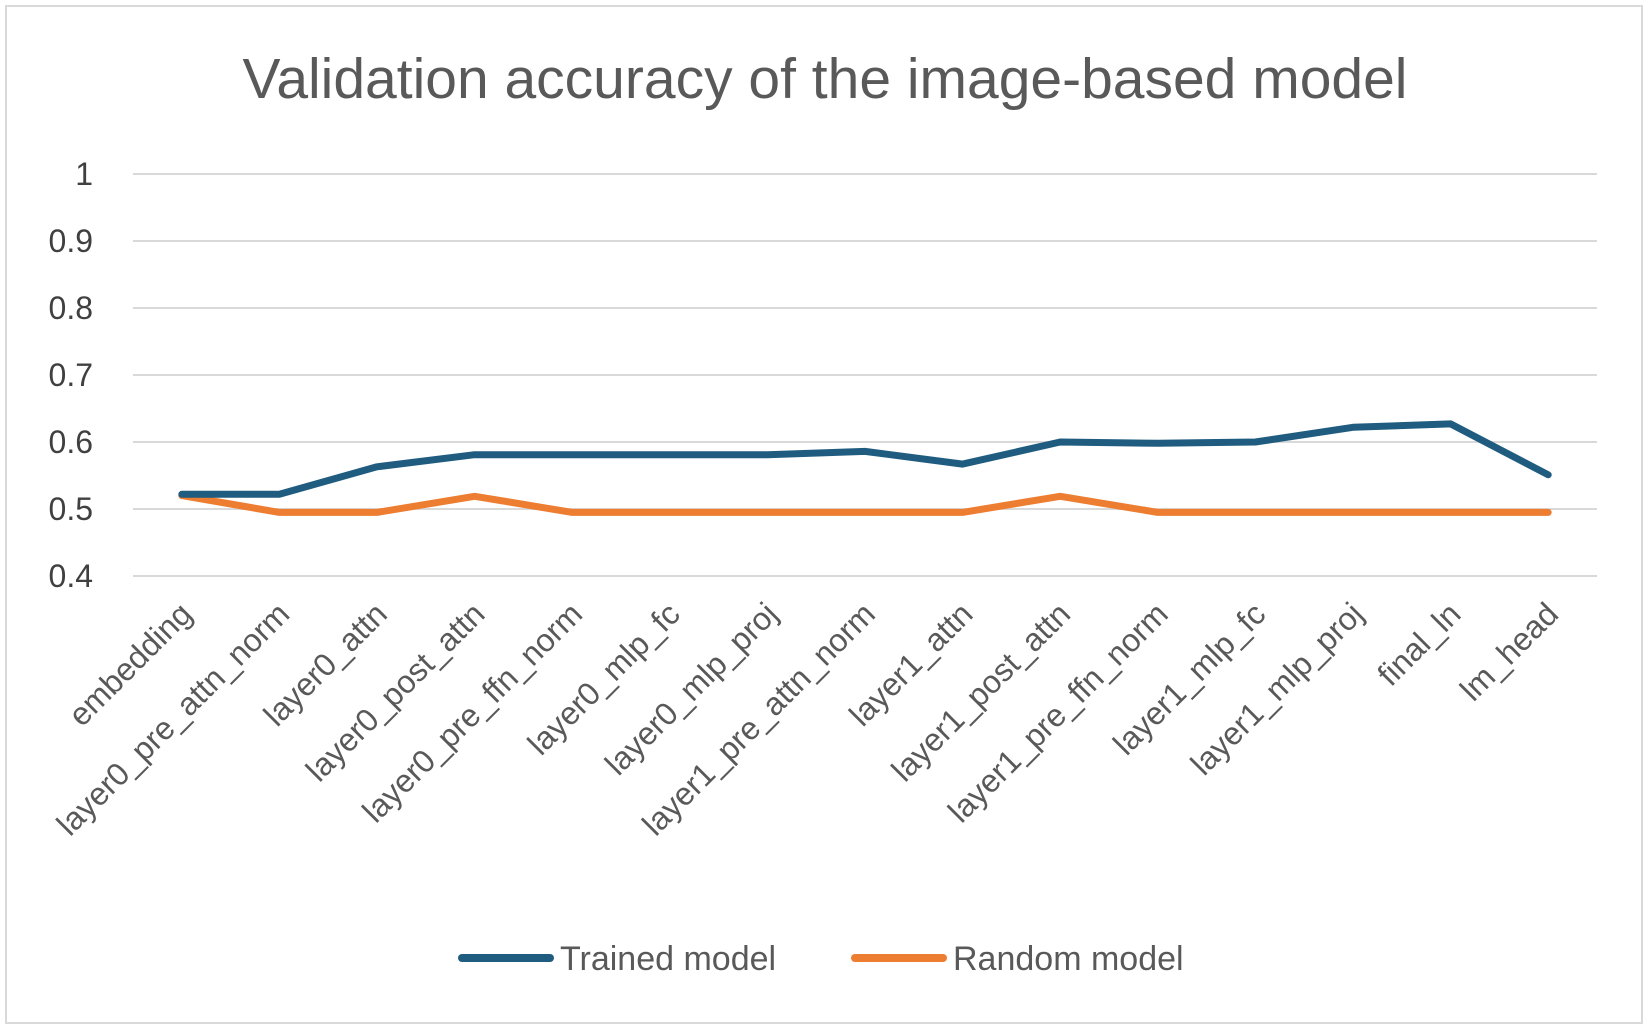 The height and width of the screenshot is (1031, 1650). What do you see at coordinates (865, 459) in the screenshot?
I see `series-line-trained-model` at bounding box center [865, 459].